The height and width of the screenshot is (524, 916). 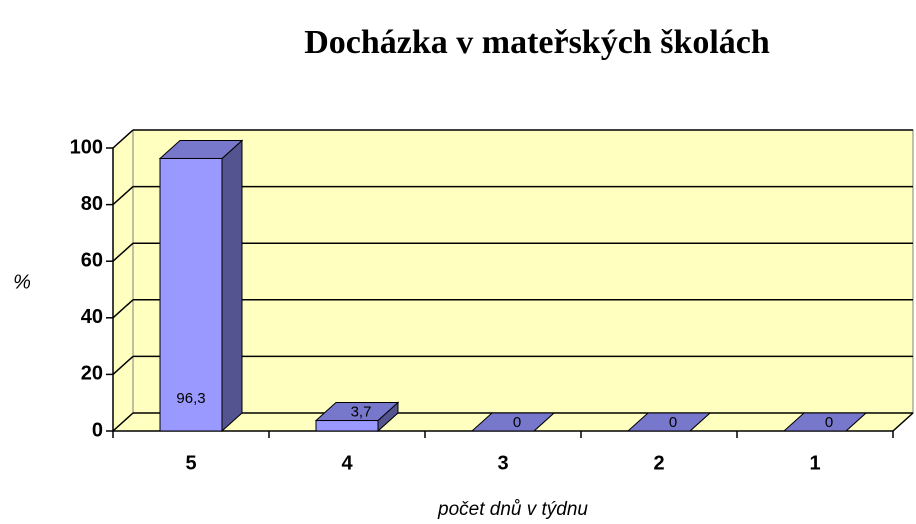 What do you see at coordinates (92, 260) in the screenshot?
I see `y-tick-label: 60` at bounding box center [92, 260].